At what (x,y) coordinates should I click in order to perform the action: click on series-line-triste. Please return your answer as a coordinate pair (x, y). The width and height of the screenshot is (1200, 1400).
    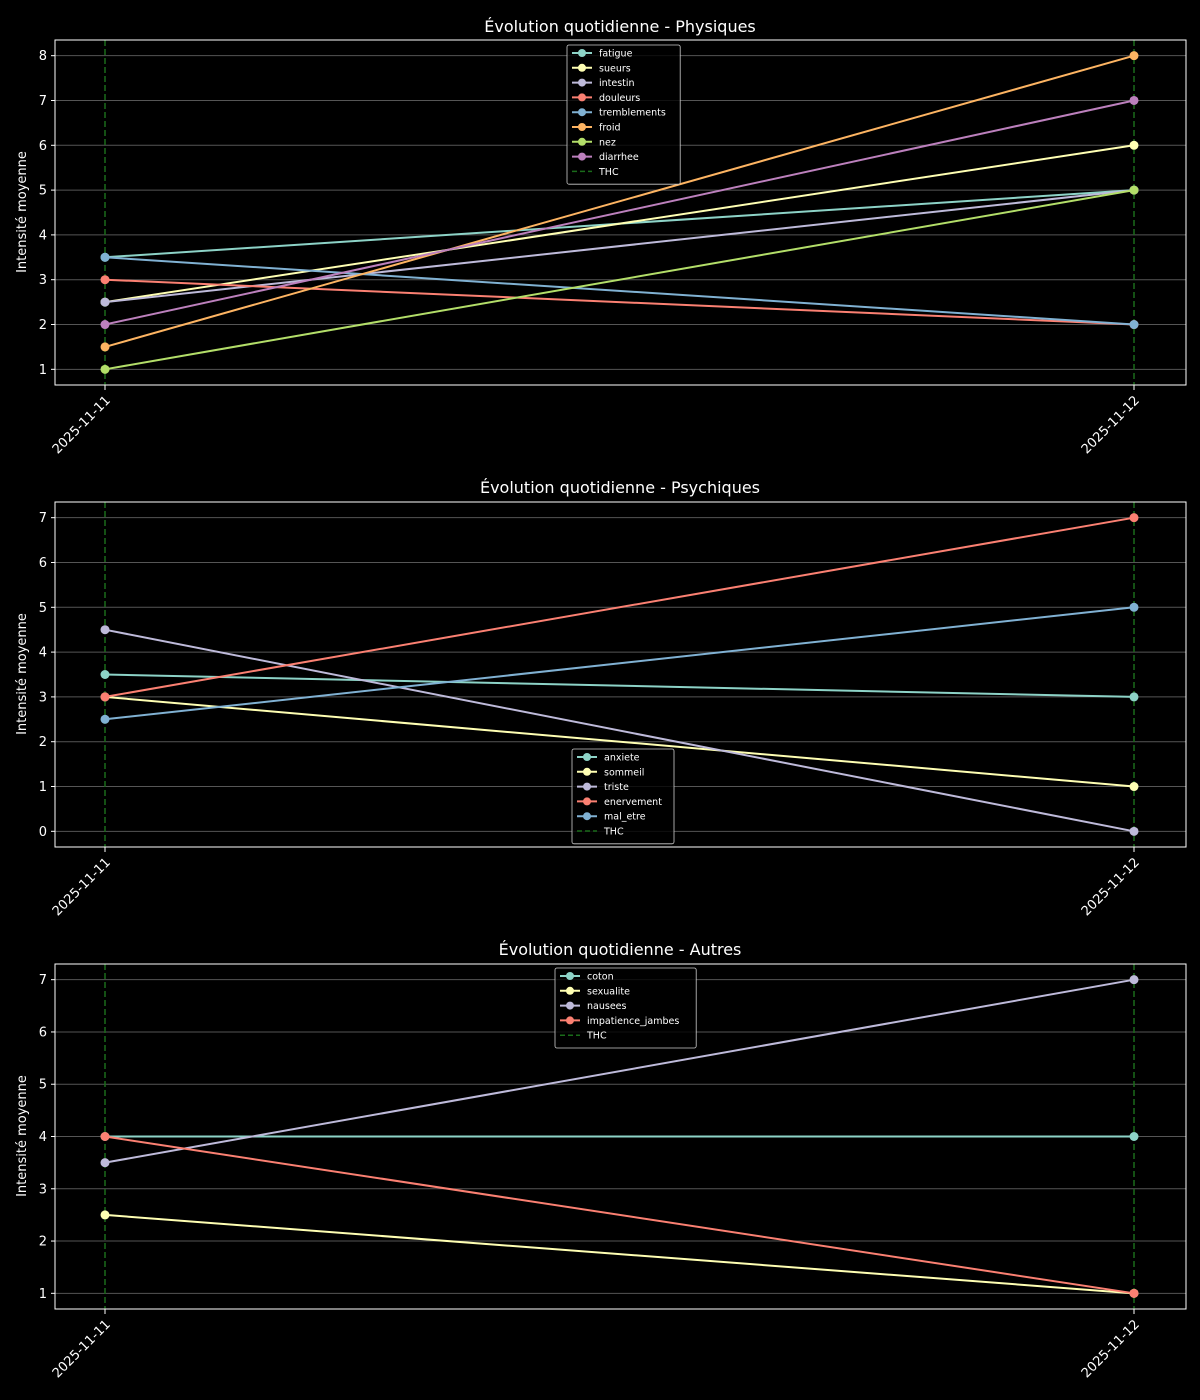
    Looking at the image, I should click on (619, 730).